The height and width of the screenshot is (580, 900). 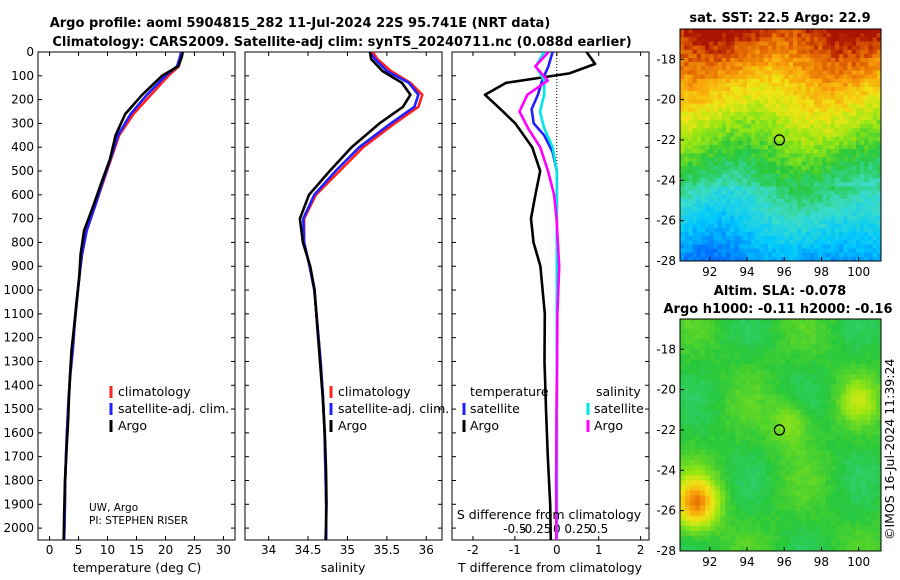 What do you see at coordinates (858, 562) in the screenshot?
I see `map-x-tick-label: 100` at bounding box center [858, 562].